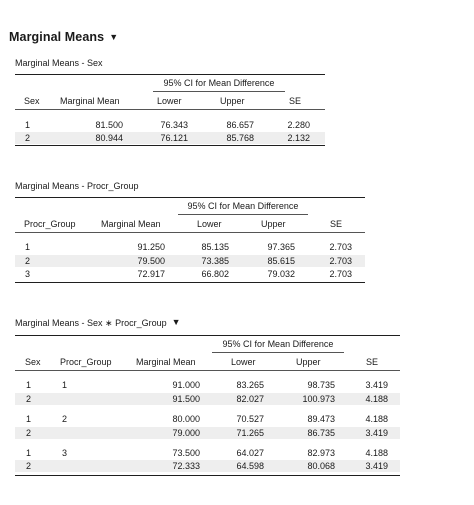  Describe the element at coordinates (186, 466) in the screenshot. I see `cell-mean: 72.333` at that location.